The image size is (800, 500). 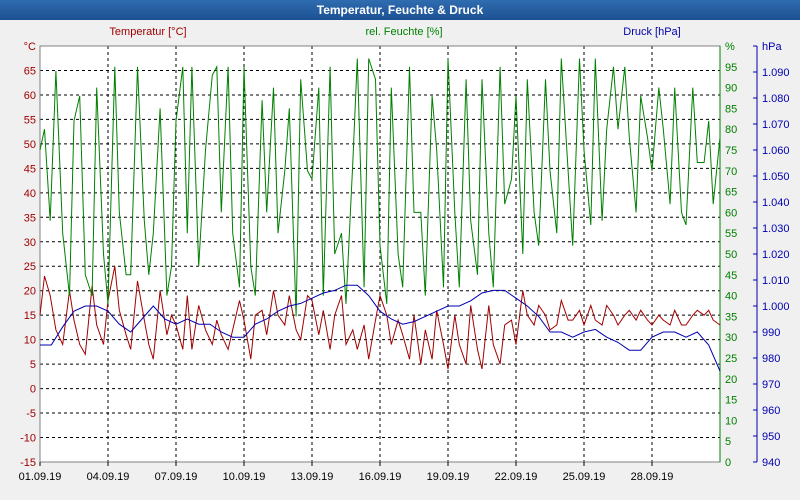 What do you see at coordinates (30, 194) in the screenshot?
I see `temperature-tick-label: 40` at bounding box center [30, 194].